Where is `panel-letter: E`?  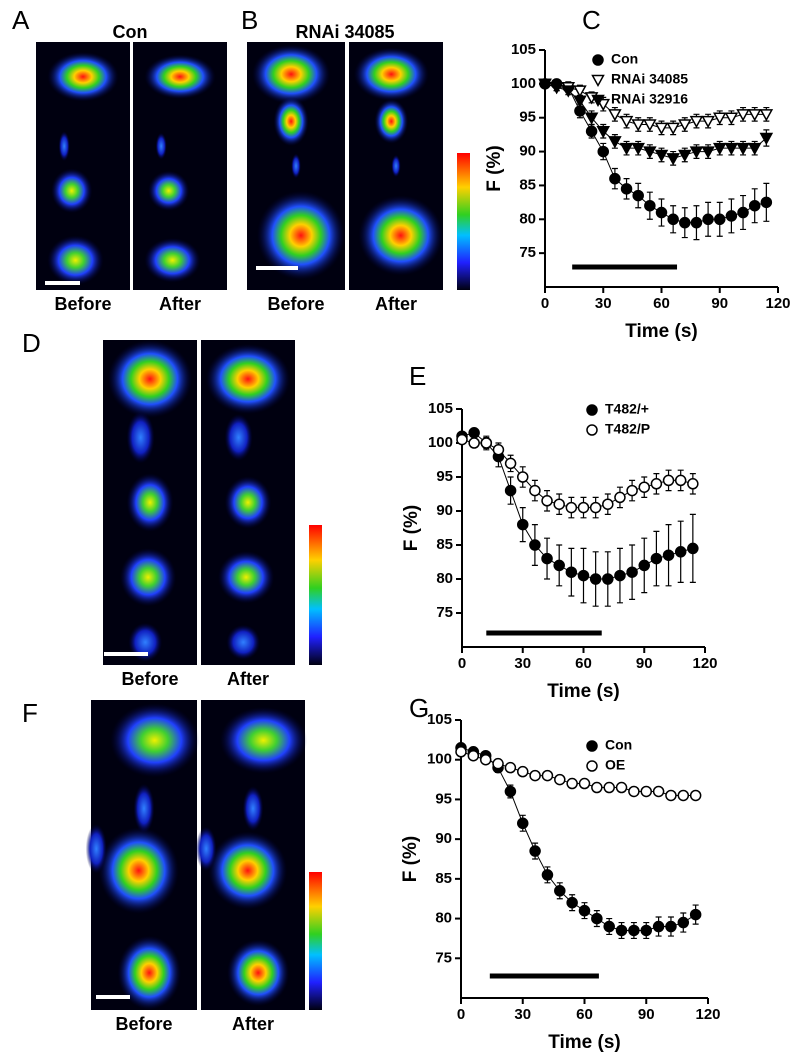 panel-letter: E is located at coordinates (417, 376).